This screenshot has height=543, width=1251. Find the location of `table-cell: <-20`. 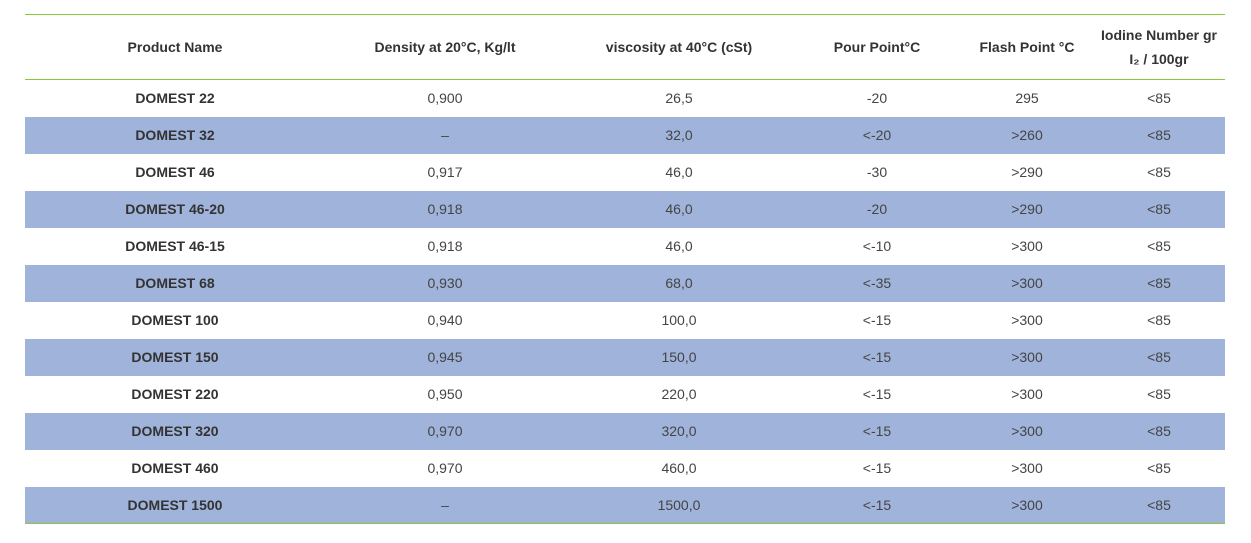

table-cell: <-20 is located at coordinates (877, 135).